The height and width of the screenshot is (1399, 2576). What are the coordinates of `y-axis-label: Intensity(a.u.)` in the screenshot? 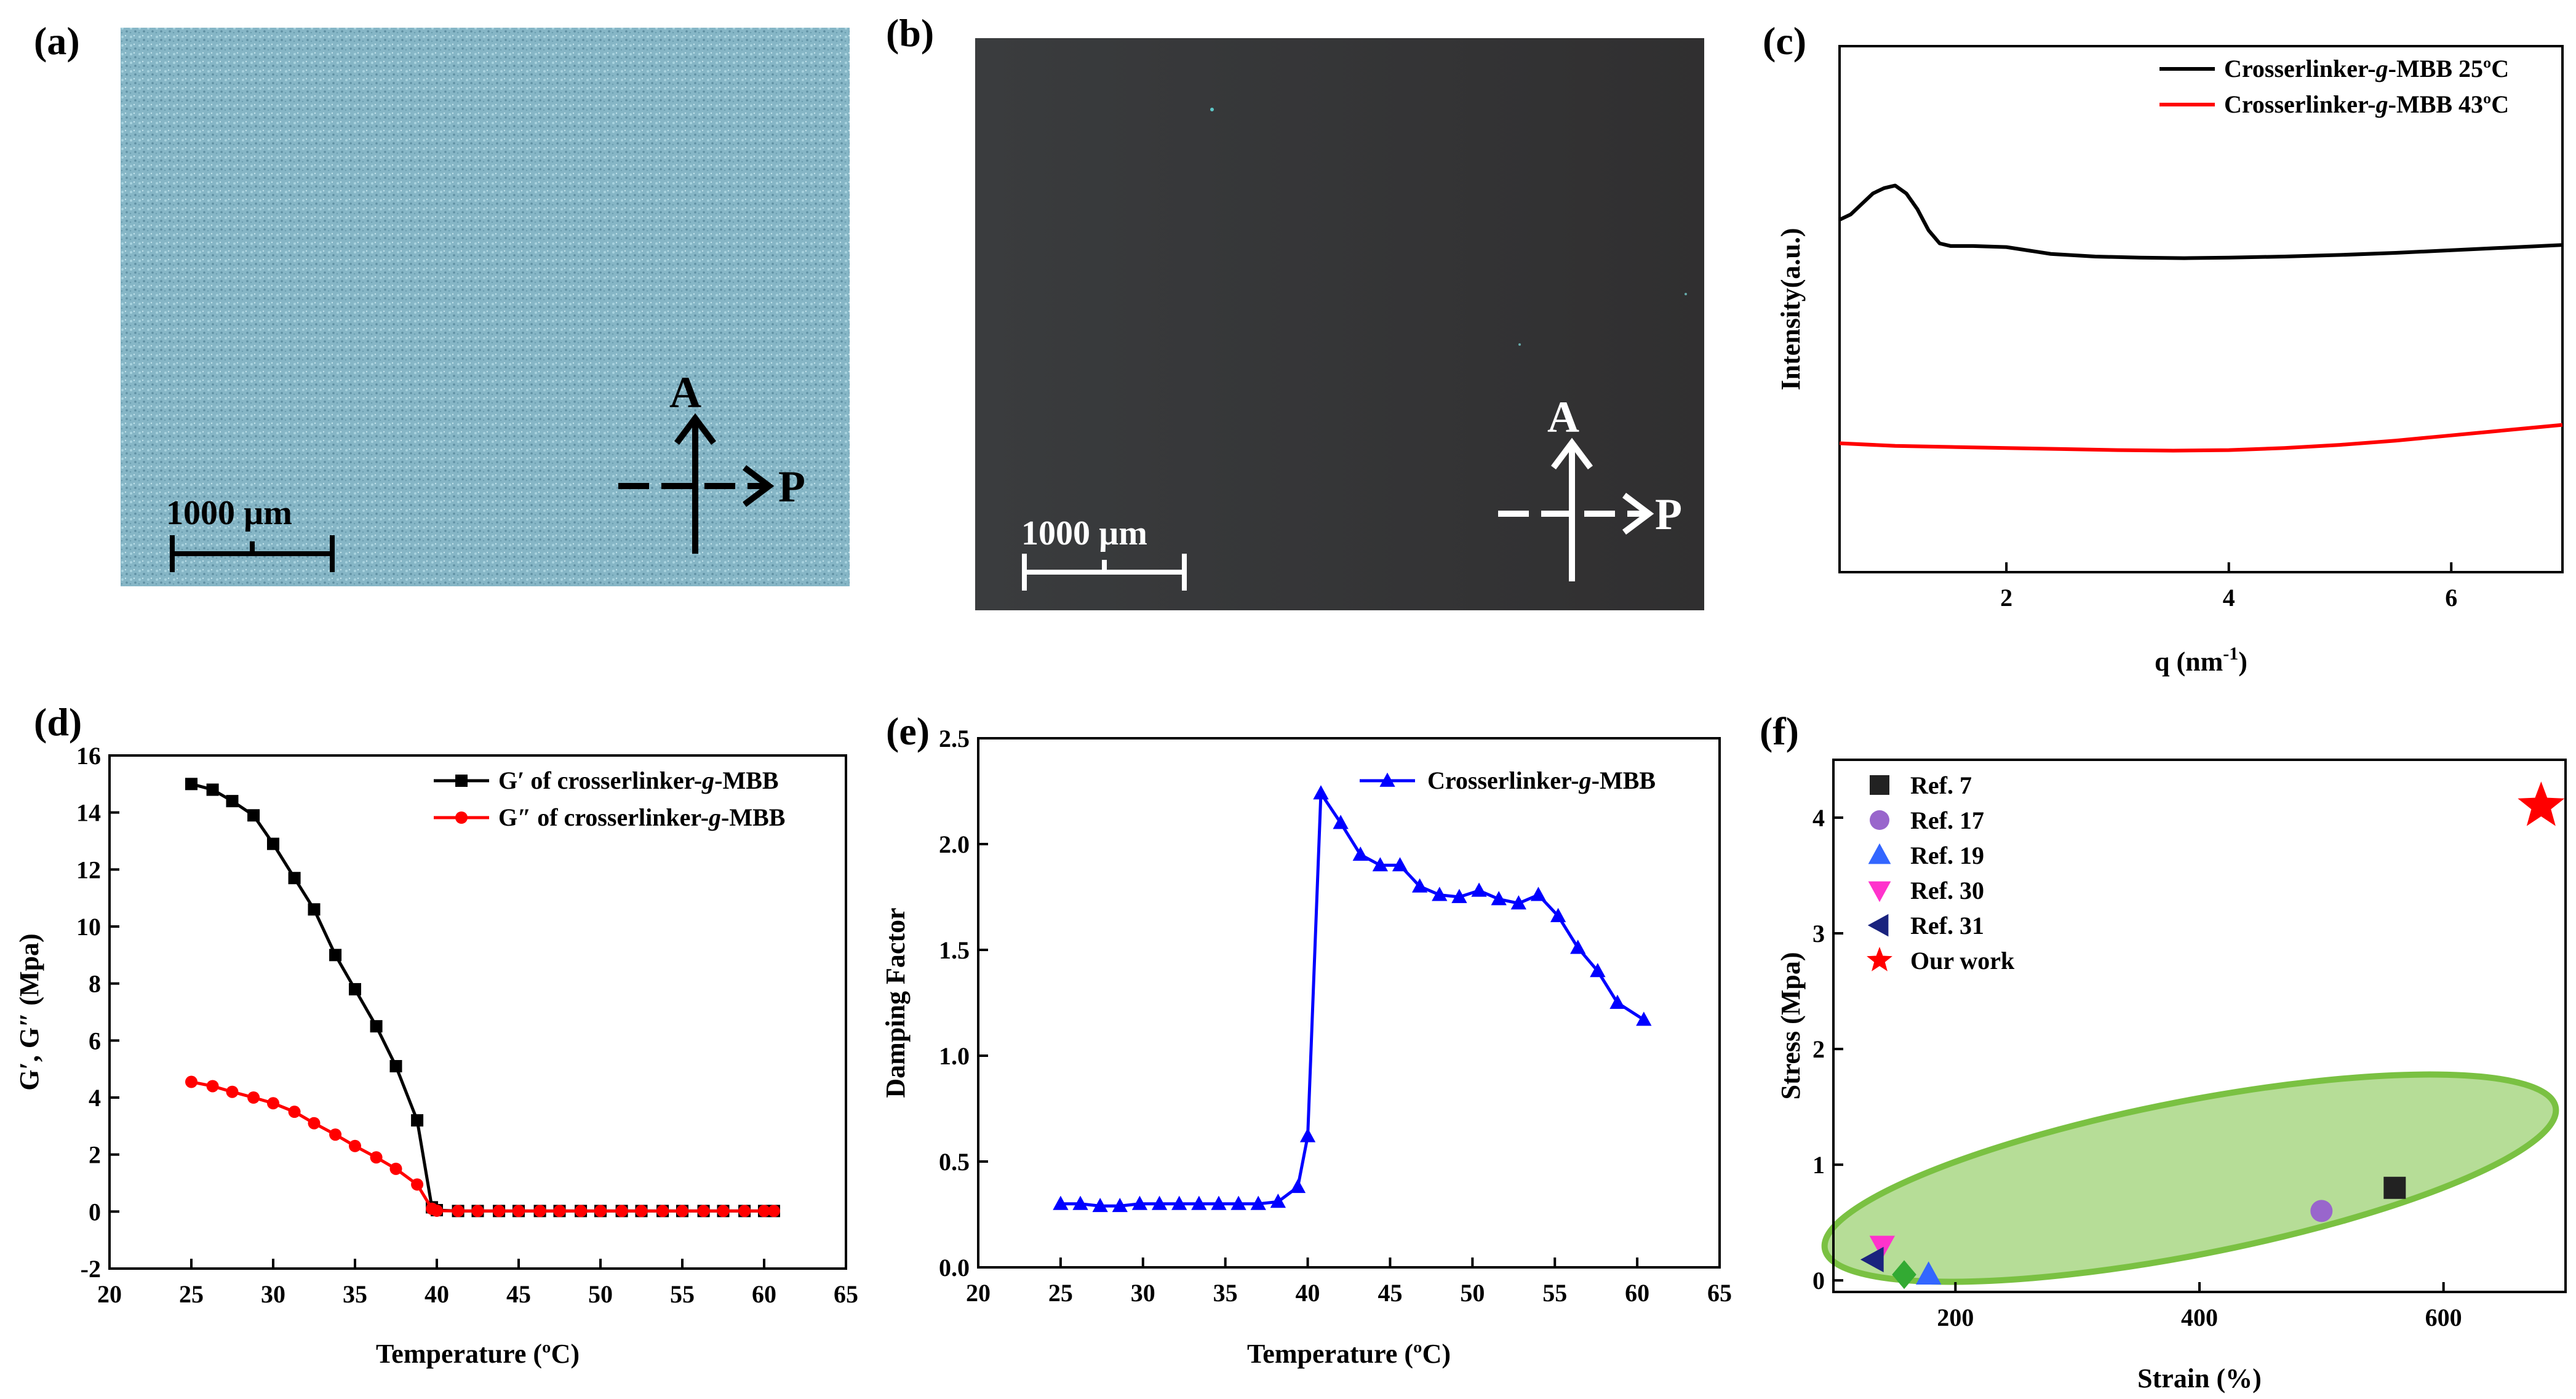 It's located at (1791, 309).